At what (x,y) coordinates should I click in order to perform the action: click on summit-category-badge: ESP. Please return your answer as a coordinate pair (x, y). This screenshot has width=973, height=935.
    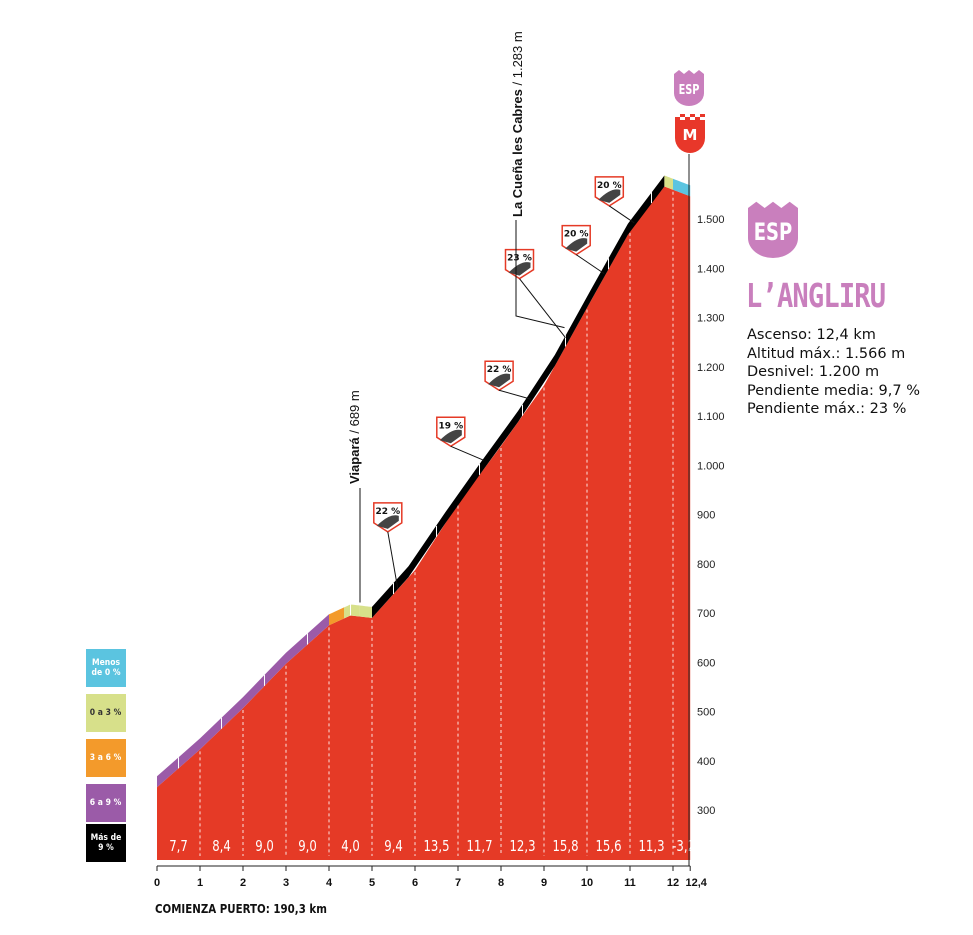
    Looking at the image, I should click on (689, 88).